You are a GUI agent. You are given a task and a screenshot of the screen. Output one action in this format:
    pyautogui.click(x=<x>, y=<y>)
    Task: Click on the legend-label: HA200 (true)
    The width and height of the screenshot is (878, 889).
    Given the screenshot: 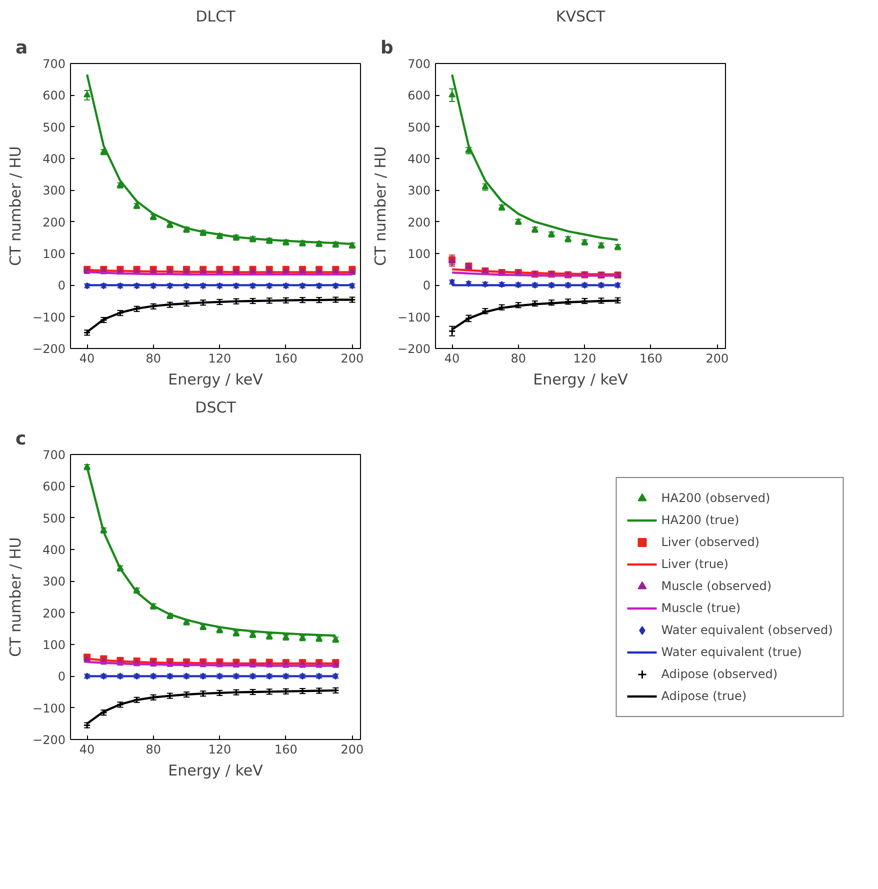 What is the action you would take?
    pyautogui.click(x=700, y=519)
    